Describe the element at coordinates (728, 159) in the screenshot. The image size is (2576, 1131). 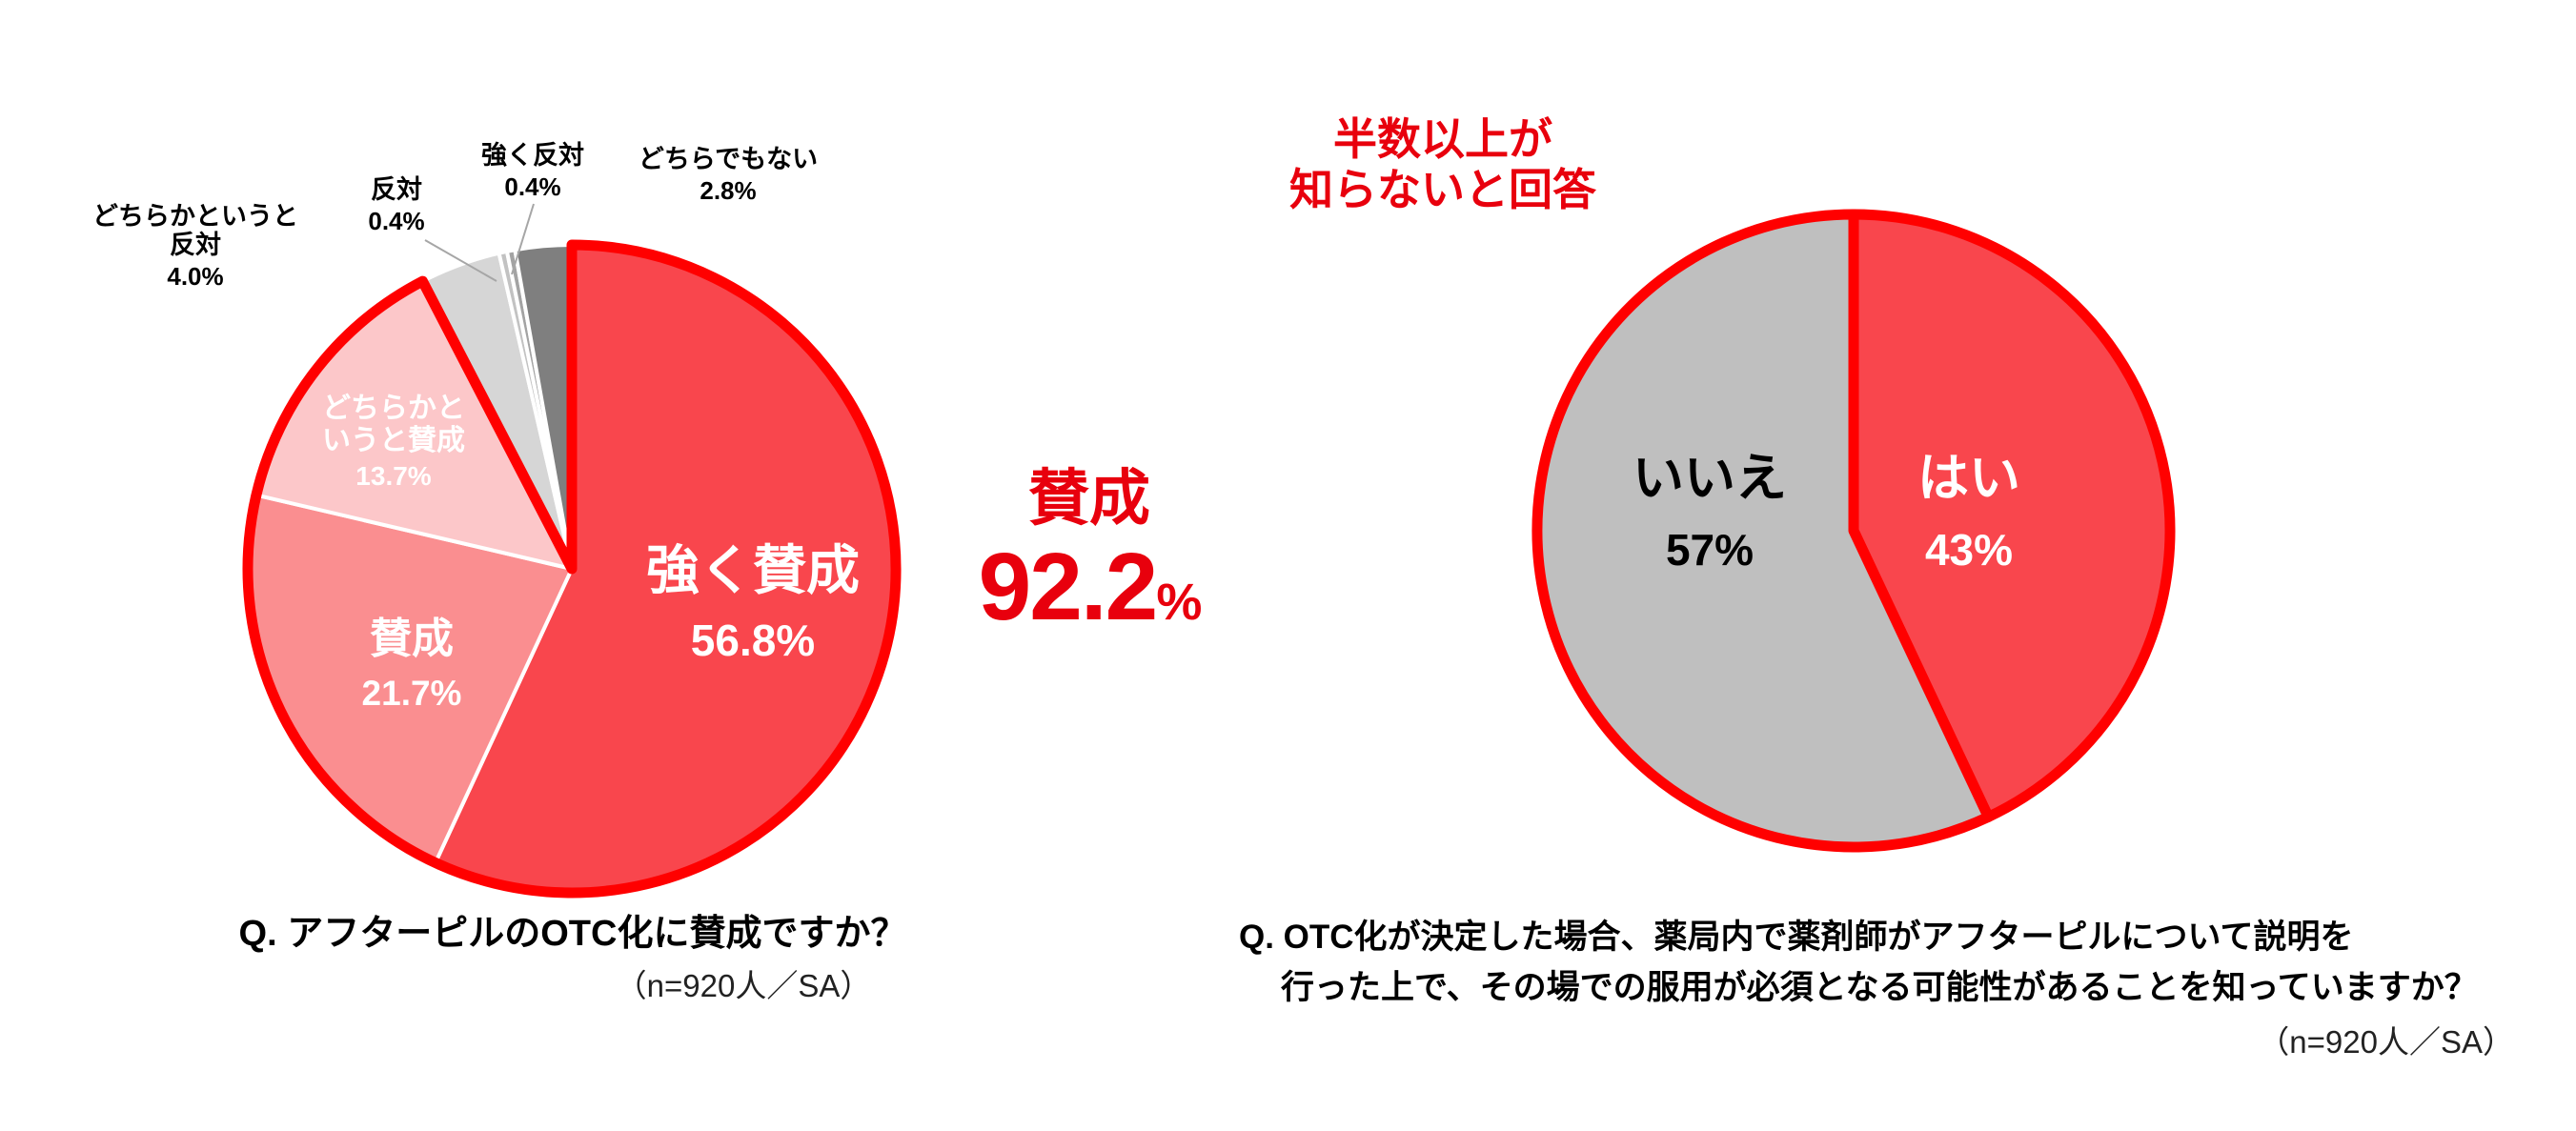
I see `slice-name-text: どちらでもない` at that location.